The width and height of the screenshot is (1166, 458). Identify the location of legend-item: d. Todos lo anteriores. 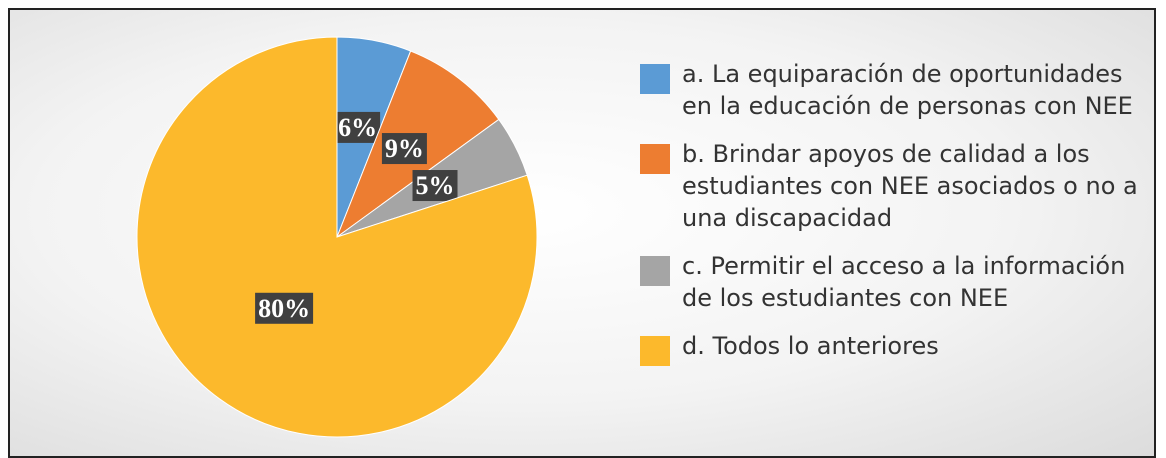
(890, 348).